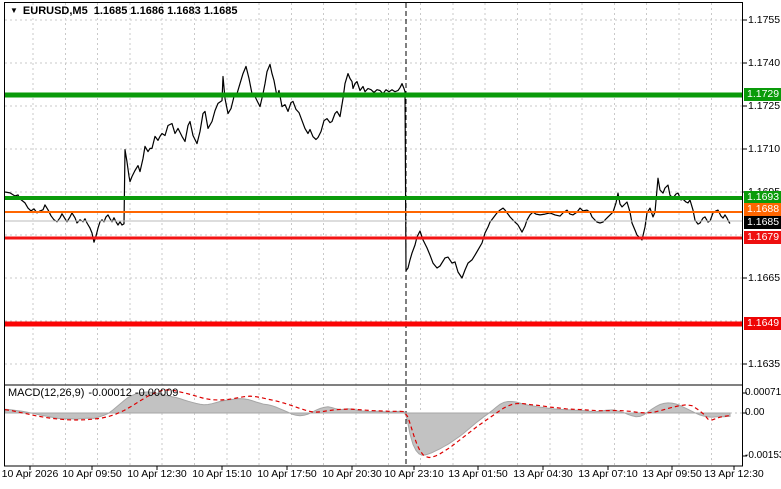  Describe the element at coordinates (762, 223) in the screenshot. I see `price-badge-1.1685: 1.1685` at that location.